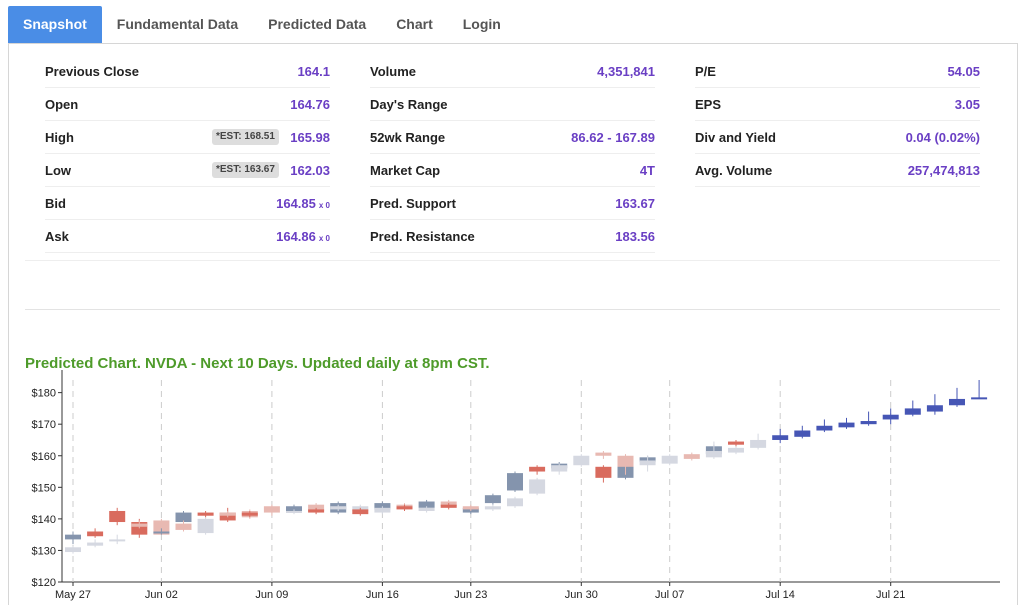  What do you see at coordinates (58, 170) in the screenshot?
I see `stat-label: Low` at bounding box center [58, 170].